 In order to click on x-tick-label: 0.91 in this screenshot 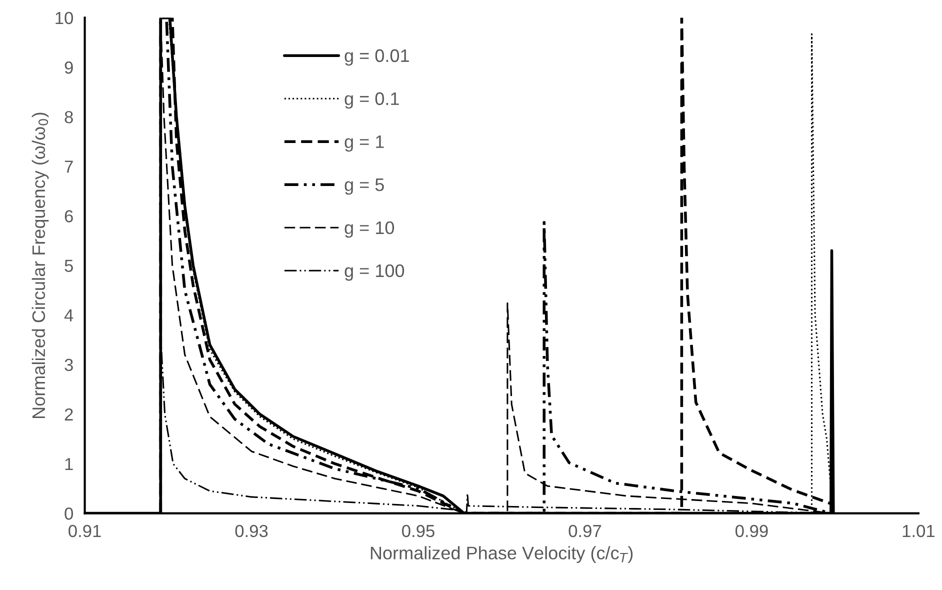, I will do `click(84, 531)`.